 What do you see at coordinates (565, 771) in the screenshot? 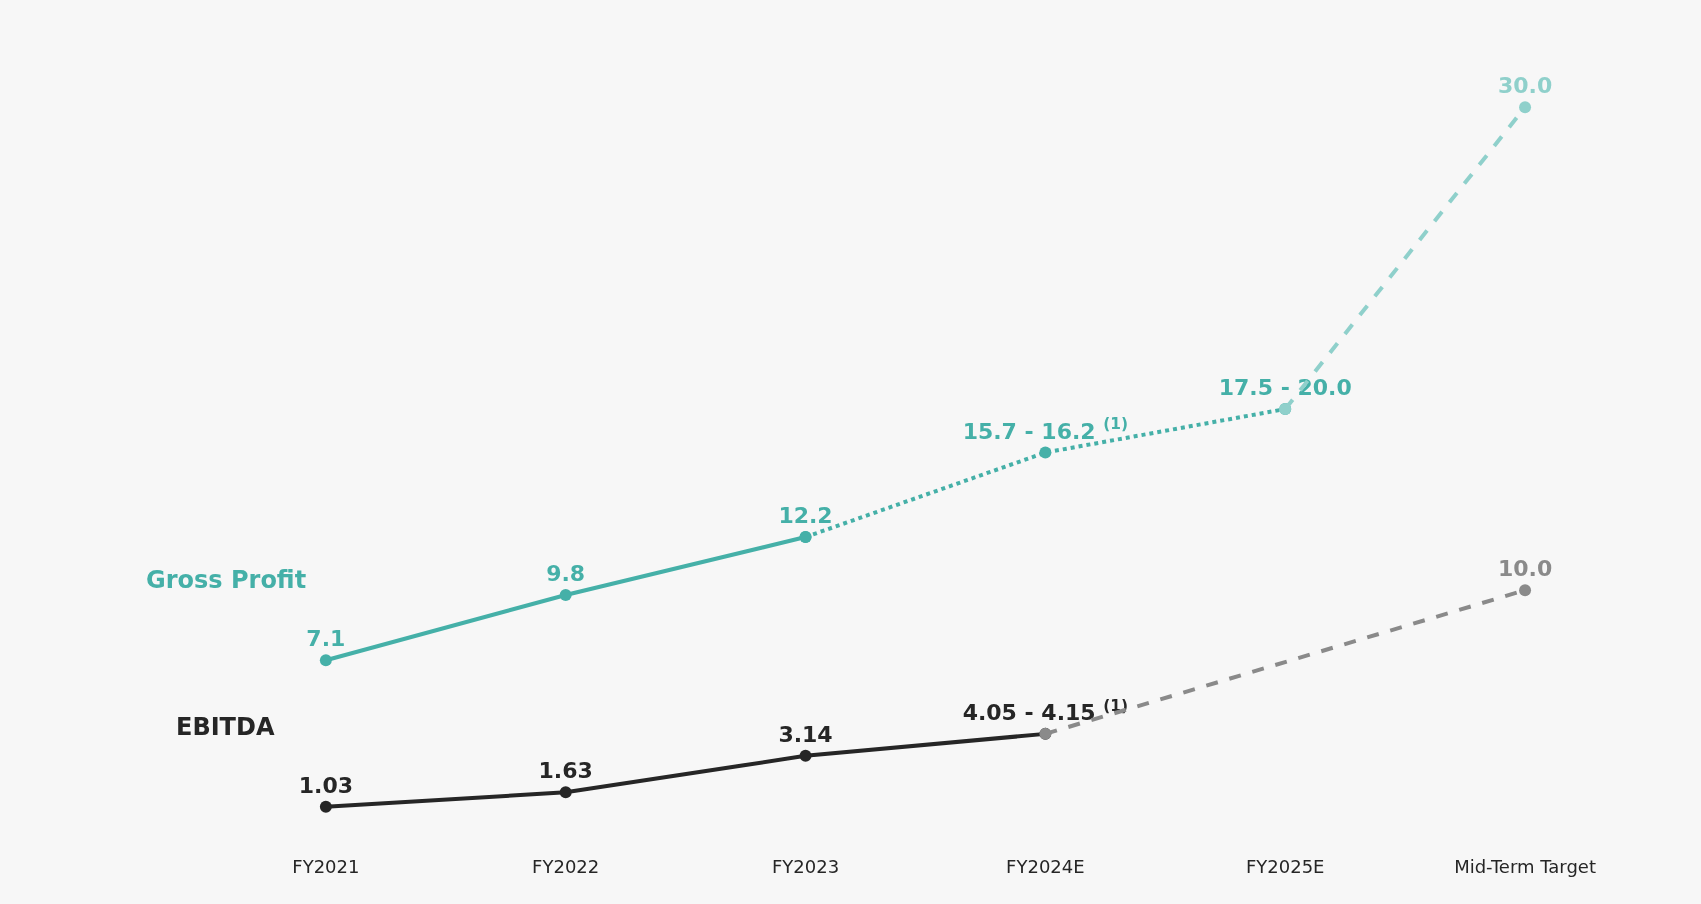
I see `data-label: 1.63` at bounding box center [565, 771].